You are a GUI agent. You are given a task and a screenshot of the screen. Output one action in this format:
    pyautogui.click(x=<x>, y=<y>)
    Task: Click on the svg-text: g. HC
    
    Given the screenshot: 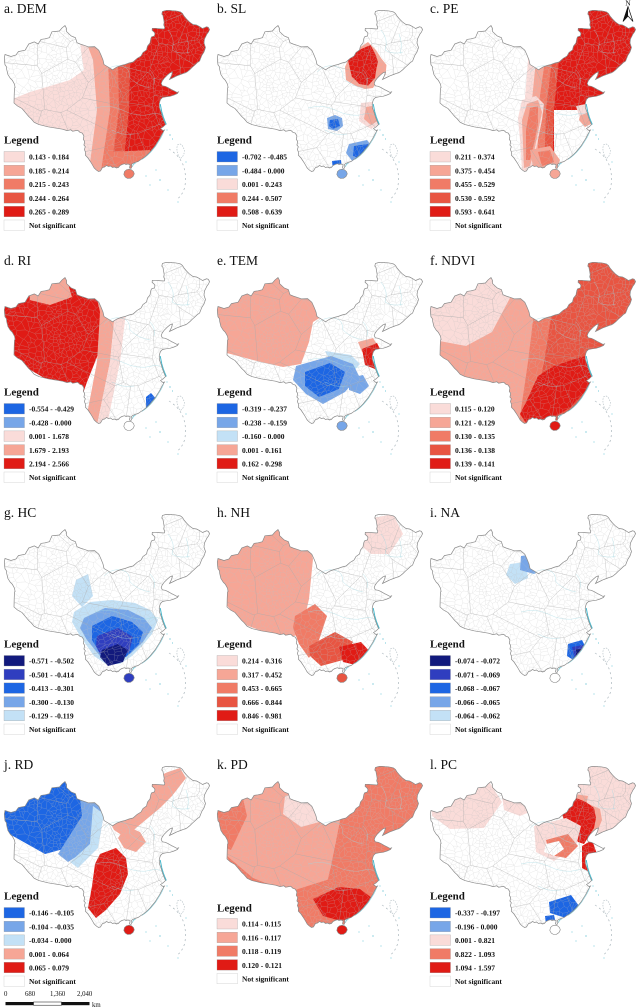 What is the action you would take?
    pyautogui.click(x=20, y=512)
    